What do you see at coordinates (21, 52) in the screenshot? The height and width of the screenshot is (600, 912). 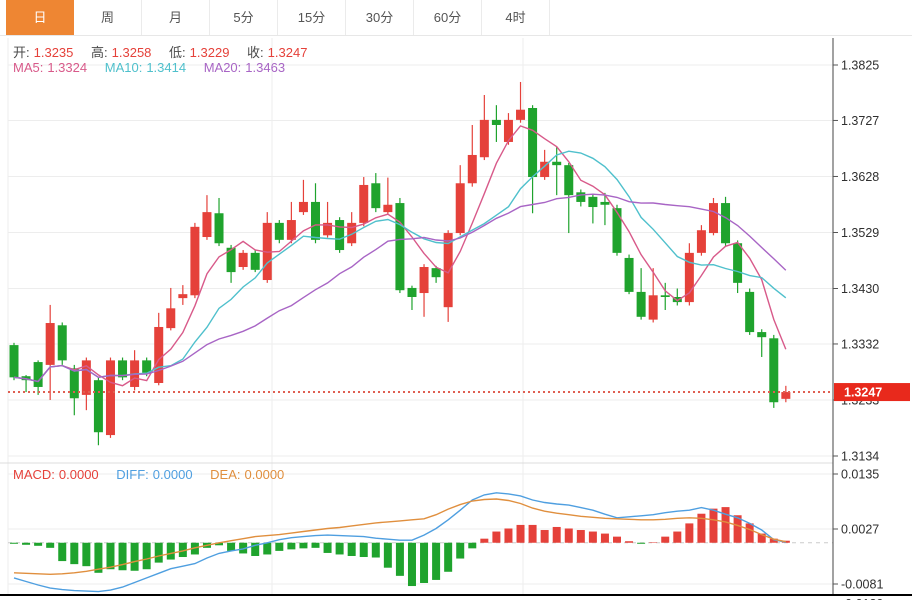 I see `open-label: 开:` at bounding box center [21, 52].